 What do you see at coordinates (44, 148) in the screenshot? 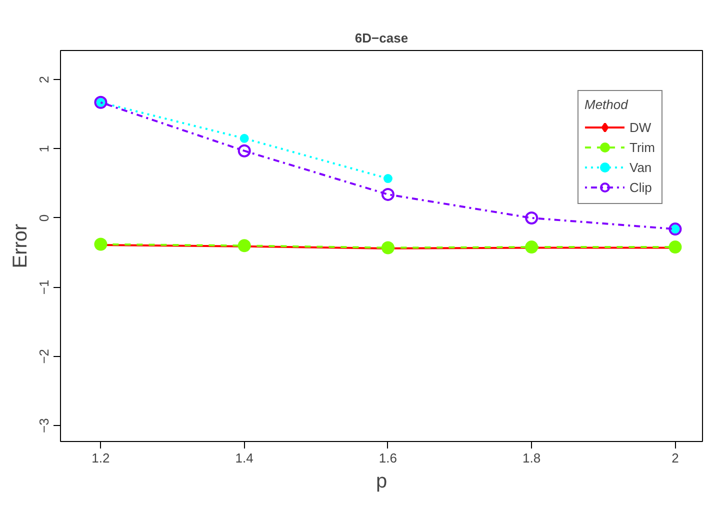
I see `y-tick-label: 1` at bounding box center [44, 148].